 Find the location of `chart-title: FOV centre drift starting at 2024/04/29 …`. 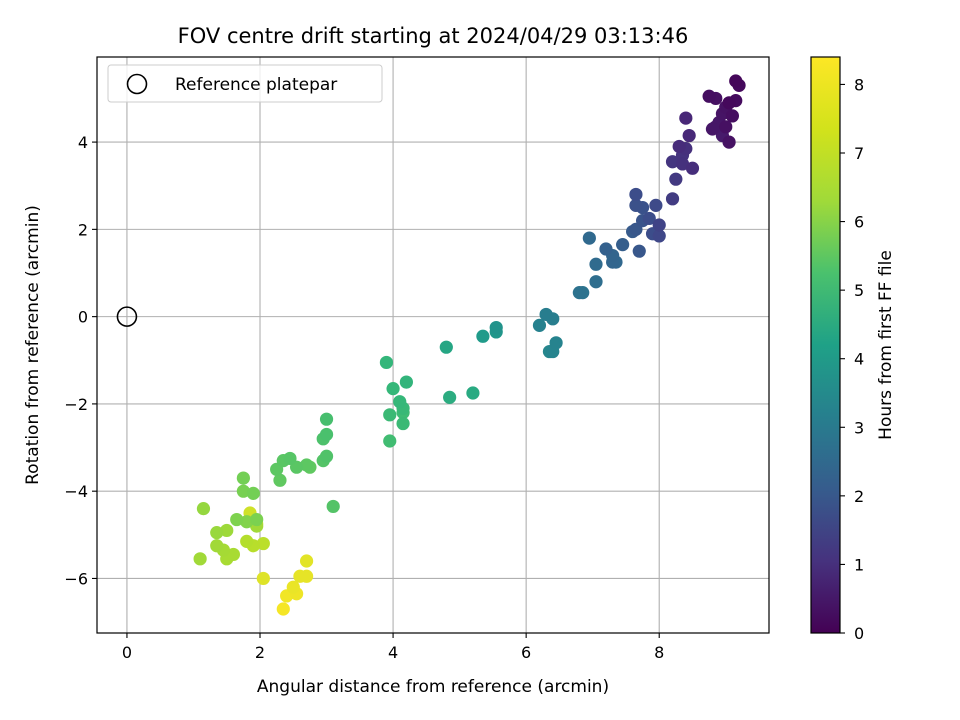

chart-title: FOV centre drift starting at 2024/04/29 … is located at coordinates (433, 36).